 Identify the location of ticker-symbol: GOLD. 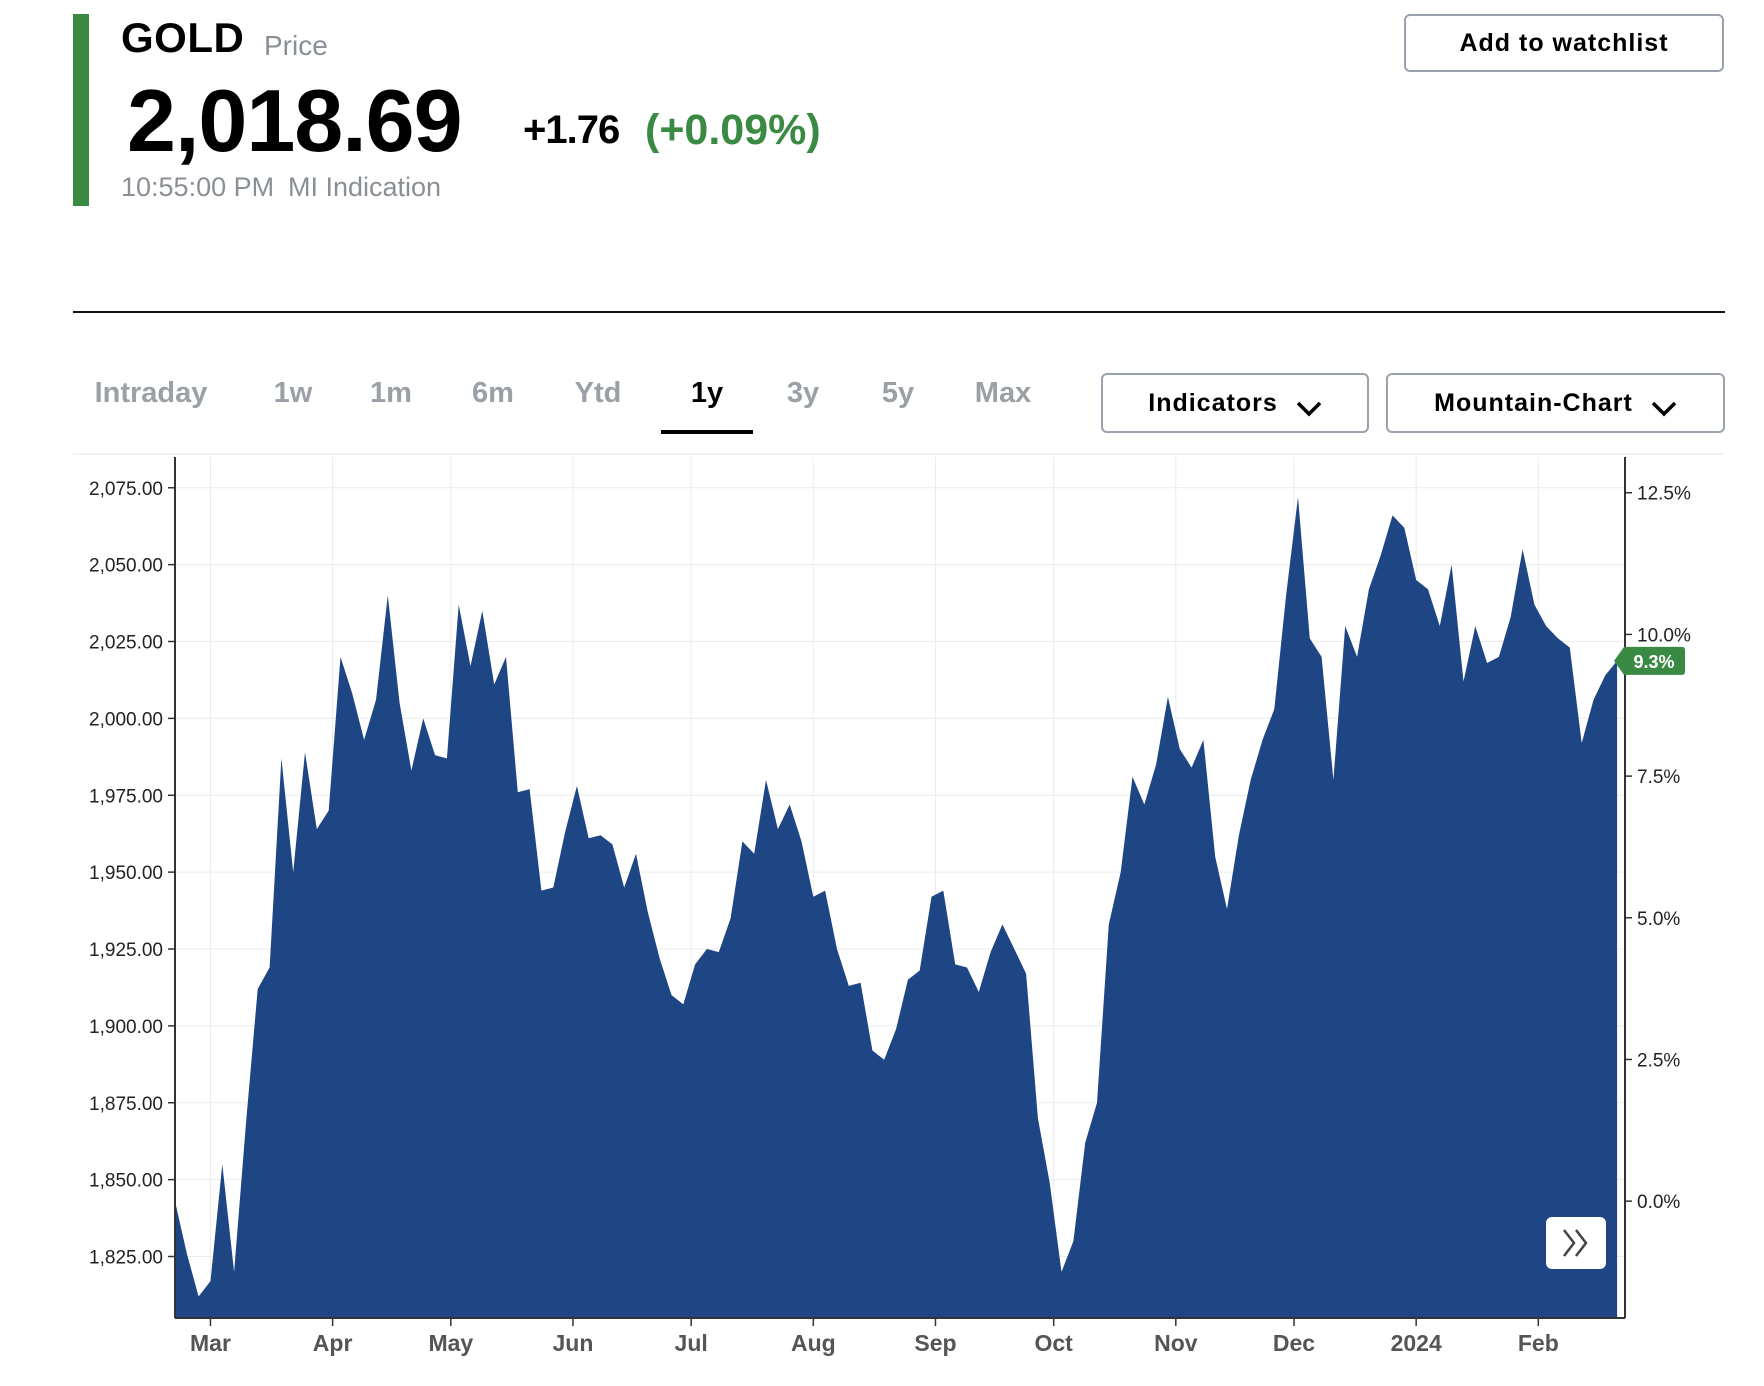
(183, 37).